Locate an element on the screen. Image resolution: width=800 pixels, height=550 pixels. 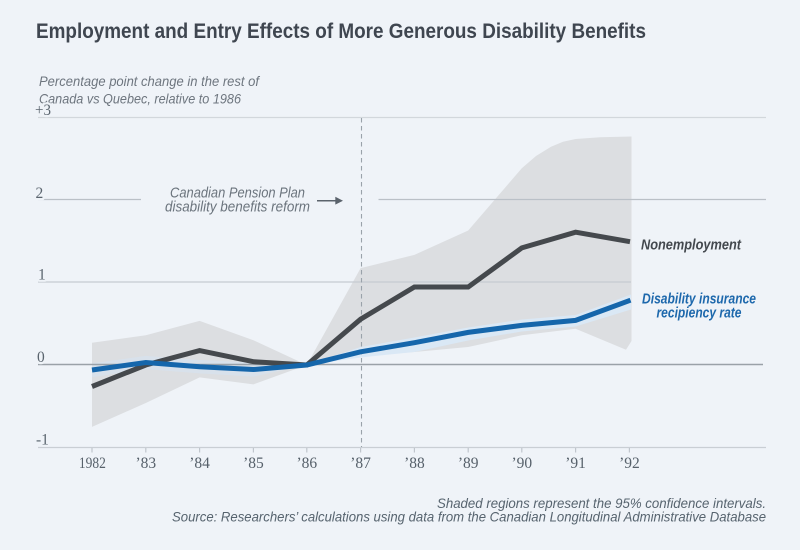
svg-text: ’86 is located at coordinates (306, 463).